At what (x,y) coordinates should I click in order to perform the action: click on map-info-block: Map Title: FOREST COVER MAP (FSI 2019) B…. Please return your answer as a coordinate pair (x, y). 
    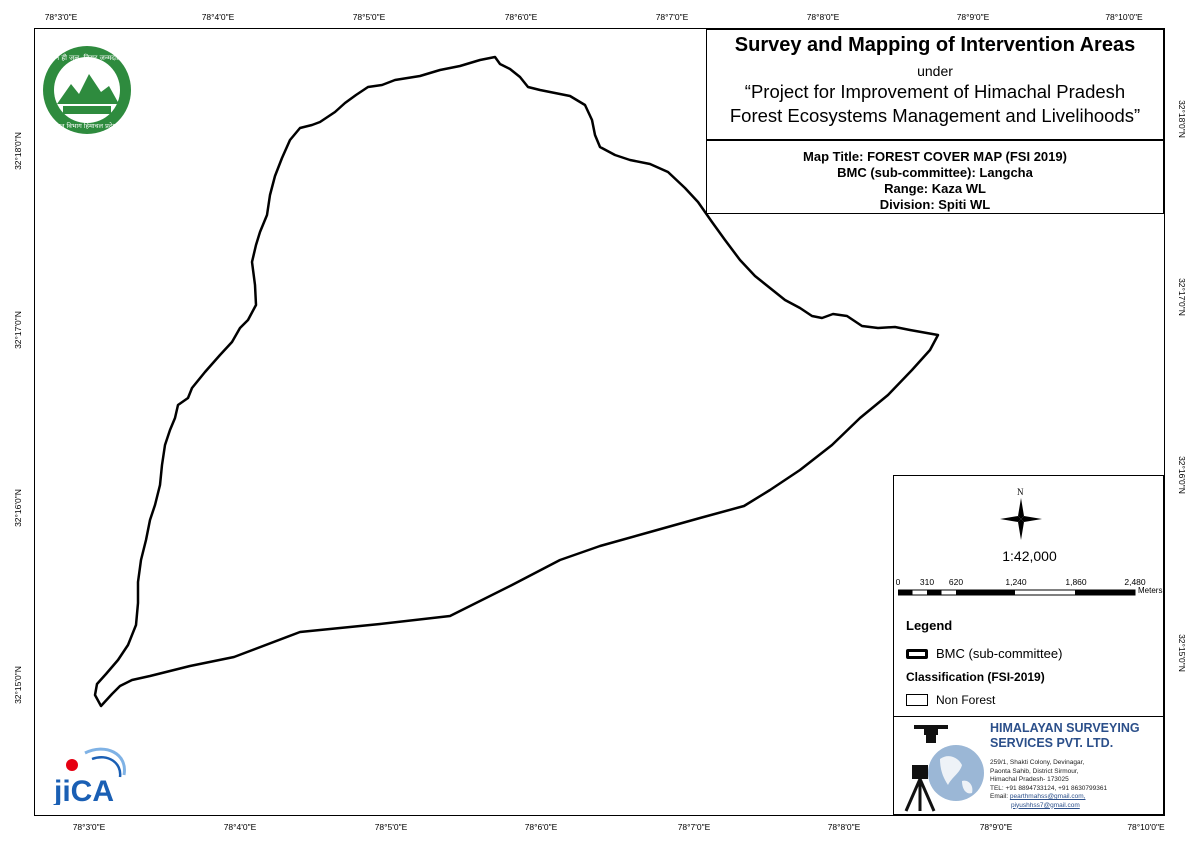
    Looking at the image, I should click on (935, 177).